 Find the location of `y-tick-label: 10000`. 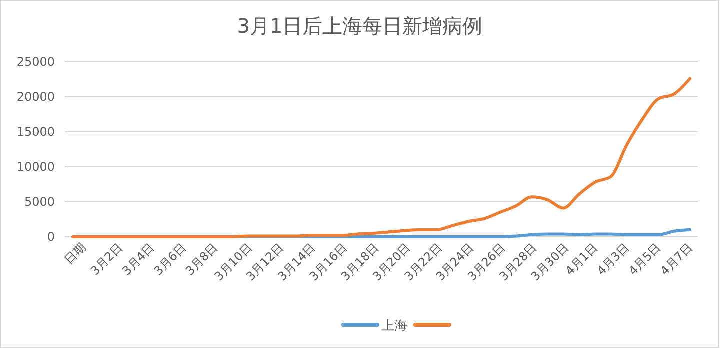

y-tick-label: 10000 is located at coordinates (35, 167).